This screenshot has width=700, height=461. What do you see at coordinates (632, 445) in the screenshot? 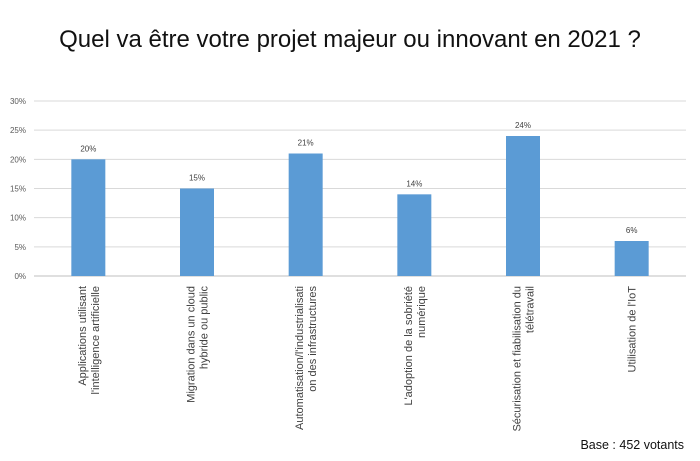
I see `chart-footnote: Base : 452 votants` at bounding box center [632, 445].